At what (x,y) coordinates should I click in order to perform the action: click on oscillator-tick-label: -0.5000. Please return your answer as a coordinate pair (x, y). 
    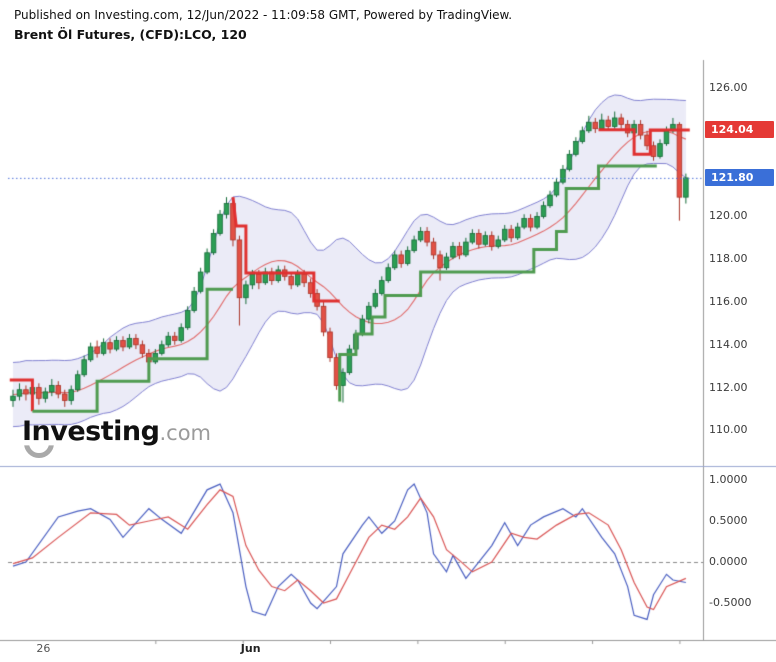
    Looking at the image, I should click on (730, 602).